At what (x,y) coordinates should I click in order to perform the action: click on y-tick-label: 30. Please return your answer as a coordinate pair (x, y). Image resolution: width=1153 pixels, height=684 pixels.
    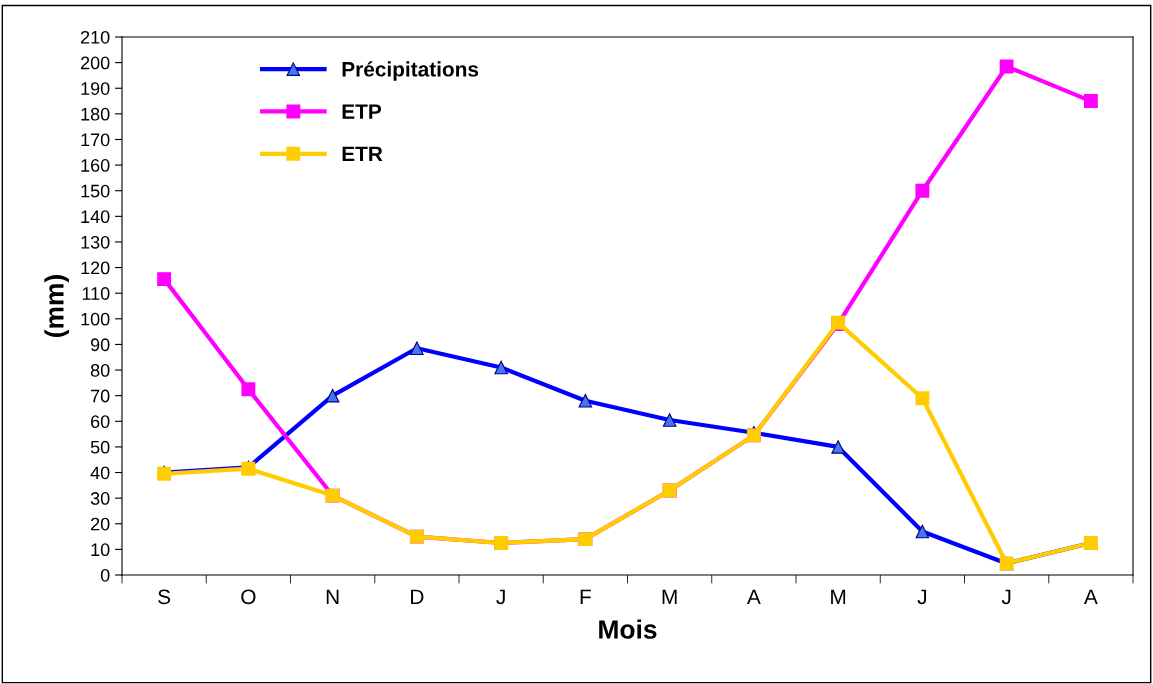
    Looking at the image, I should click on (100, 498).